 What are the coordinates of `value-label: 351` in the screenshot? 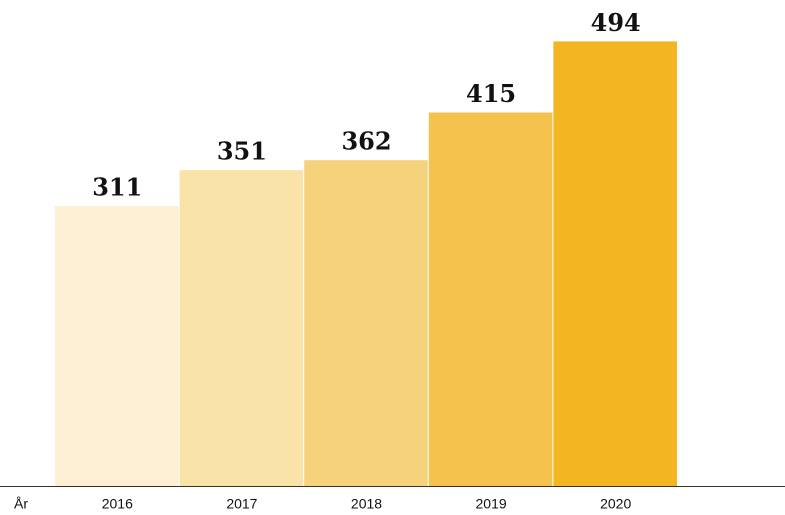 It's located at (242, 151).